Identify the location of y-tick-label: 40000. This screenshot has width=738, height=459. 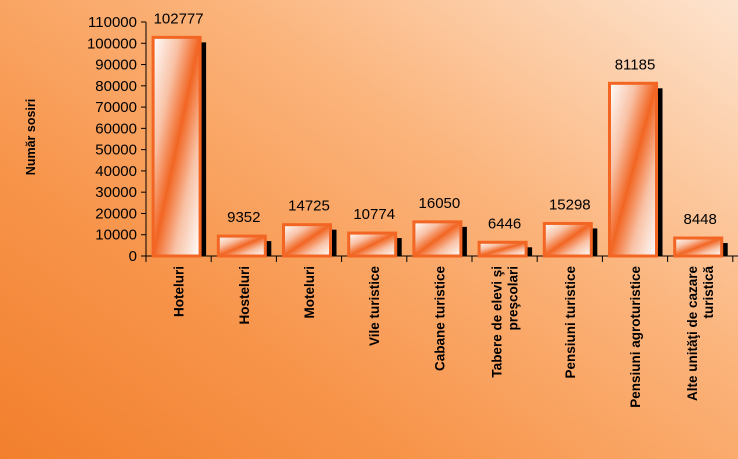
(116, 171).